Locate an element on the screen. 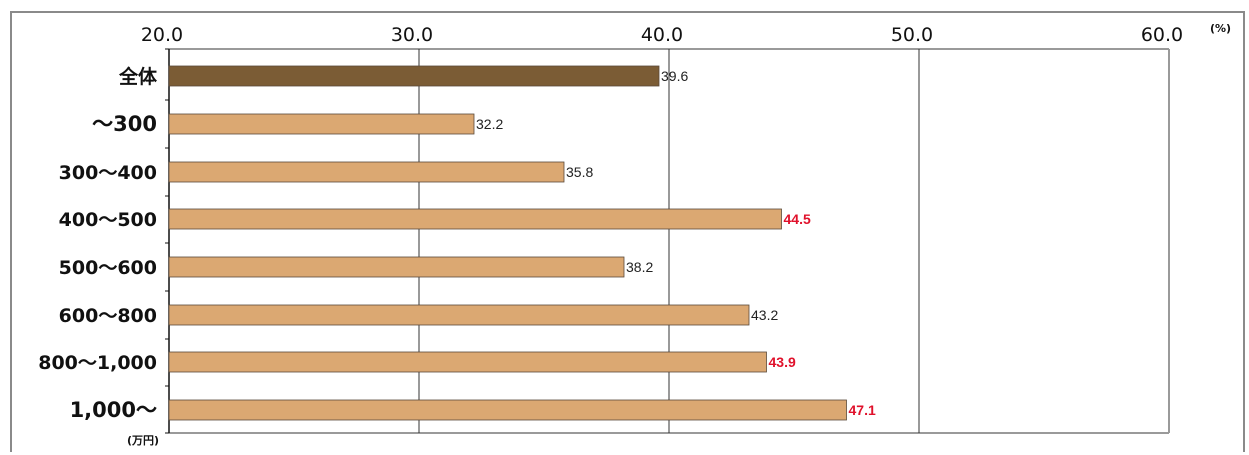 This screenshot has height=455, width=1249. x-tick-label-60.0: 60.0 is located at coordinates (1162, 35).